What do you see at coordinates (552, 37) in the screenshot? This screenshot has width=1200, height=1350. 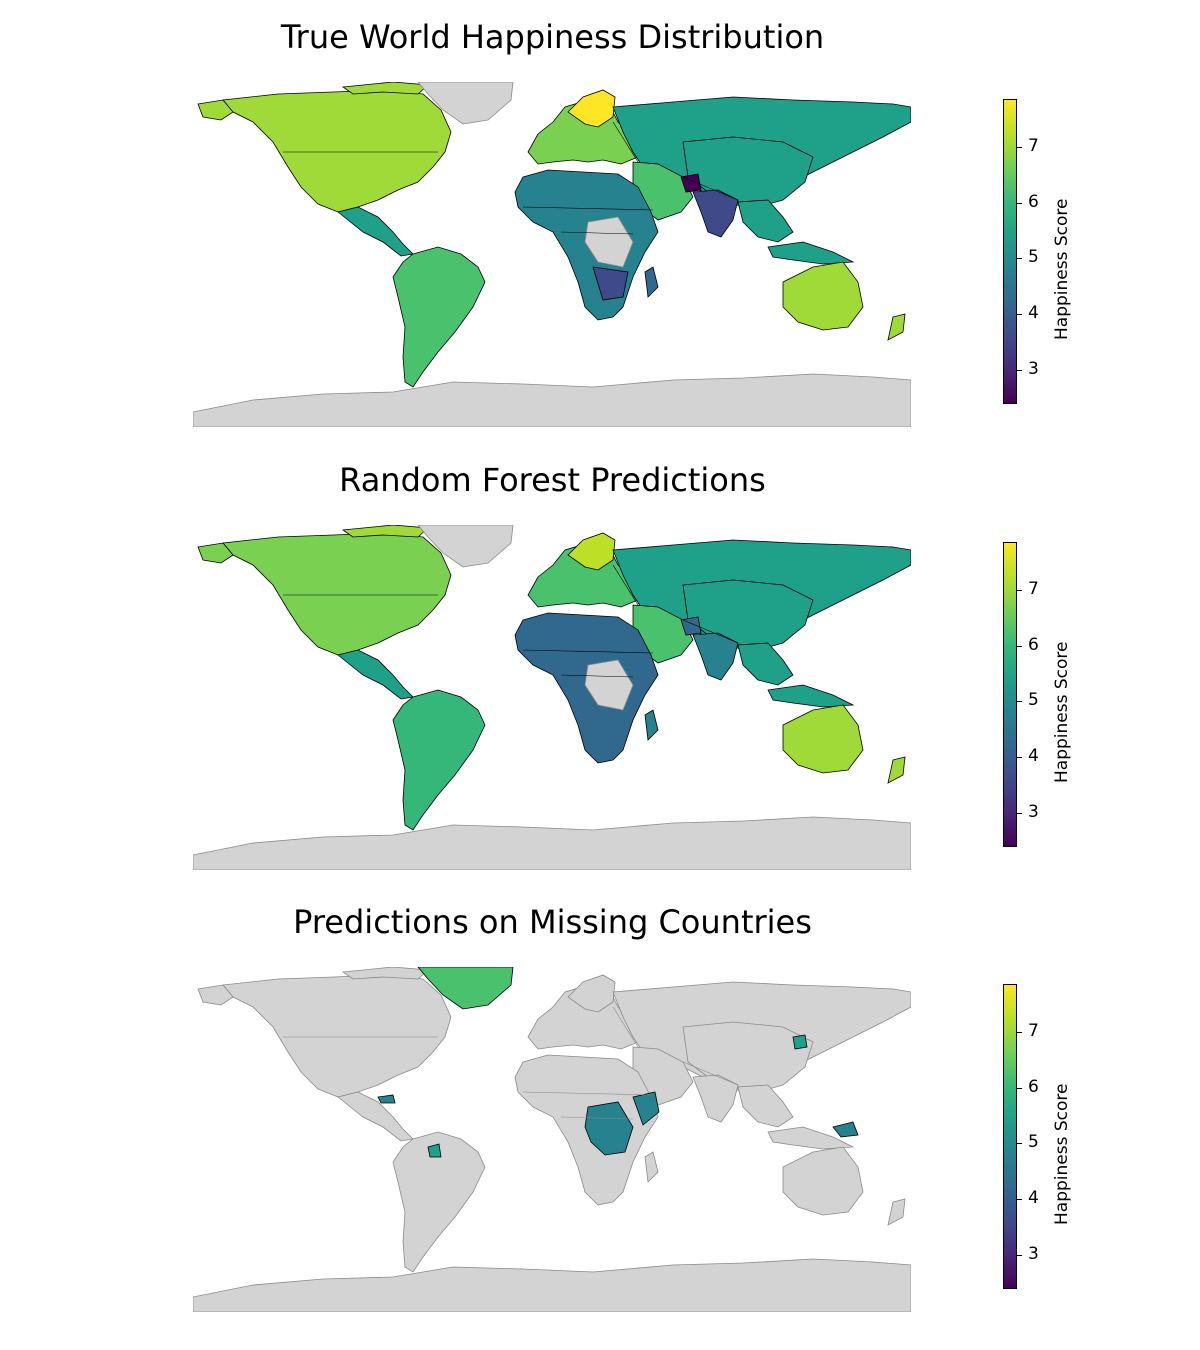 I see `panel-title-true: True World Happiness Distribution` at bounding box center [552, 37].